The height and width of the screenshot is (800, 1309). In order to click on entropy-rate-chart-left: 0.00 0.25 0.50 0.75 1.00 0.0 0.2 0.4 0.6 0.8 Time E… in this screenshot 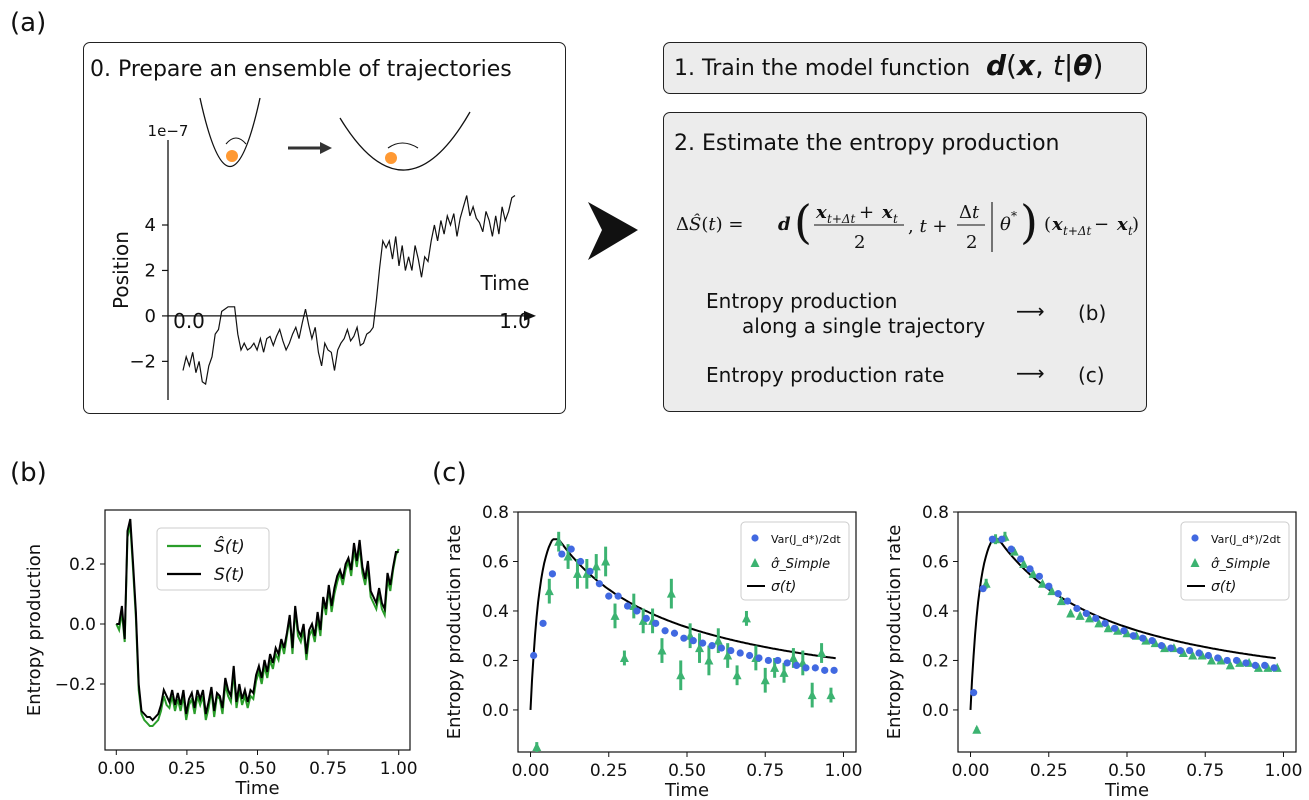, I will do `click(653, 651)`.